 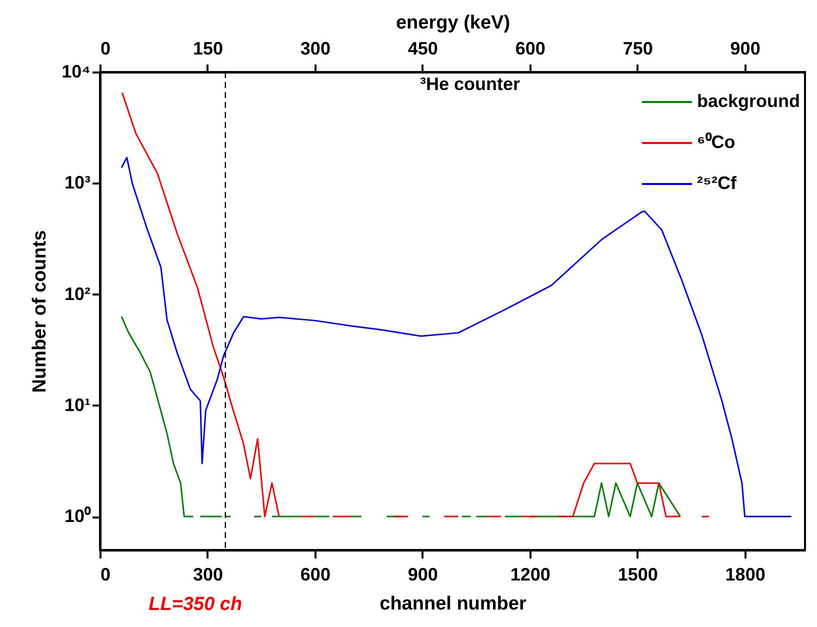 I want to click on x-tick-label: 0, so click(x=105, y=574).